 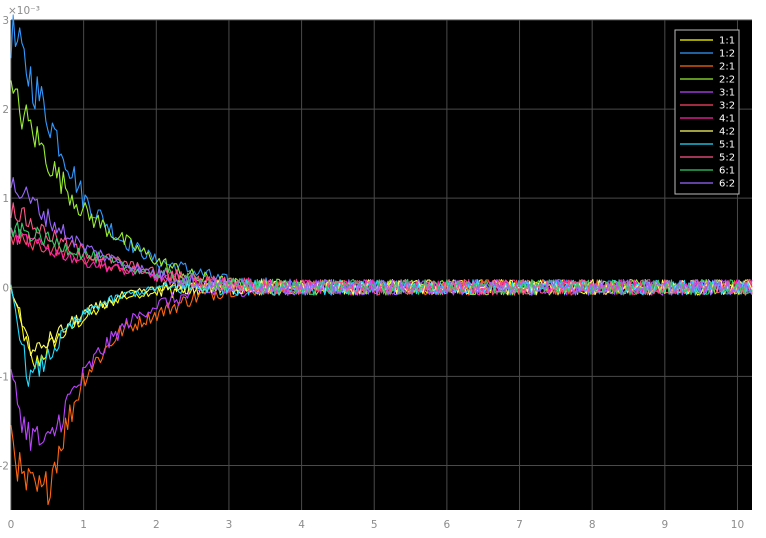 What do you see at coordinates (5, 199) in the screenshot?
I see `y-tick-label: 1` at bounding box center [5, 199].